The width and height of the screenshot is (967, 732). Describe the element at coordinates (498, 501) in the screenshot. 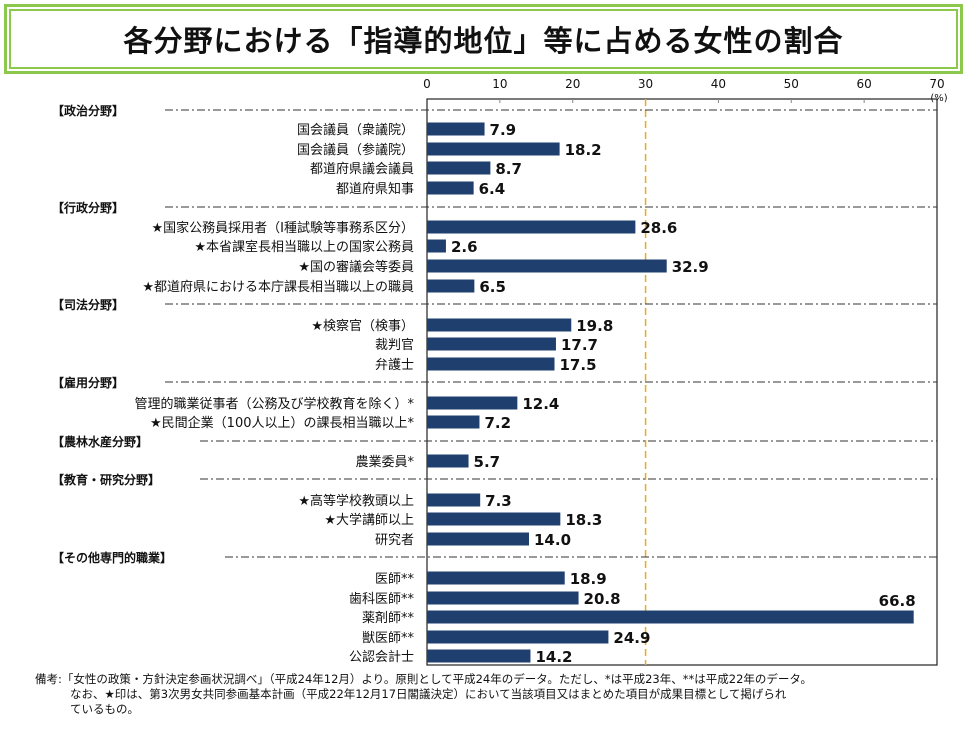

I see `value-label: 7.3` at that location.